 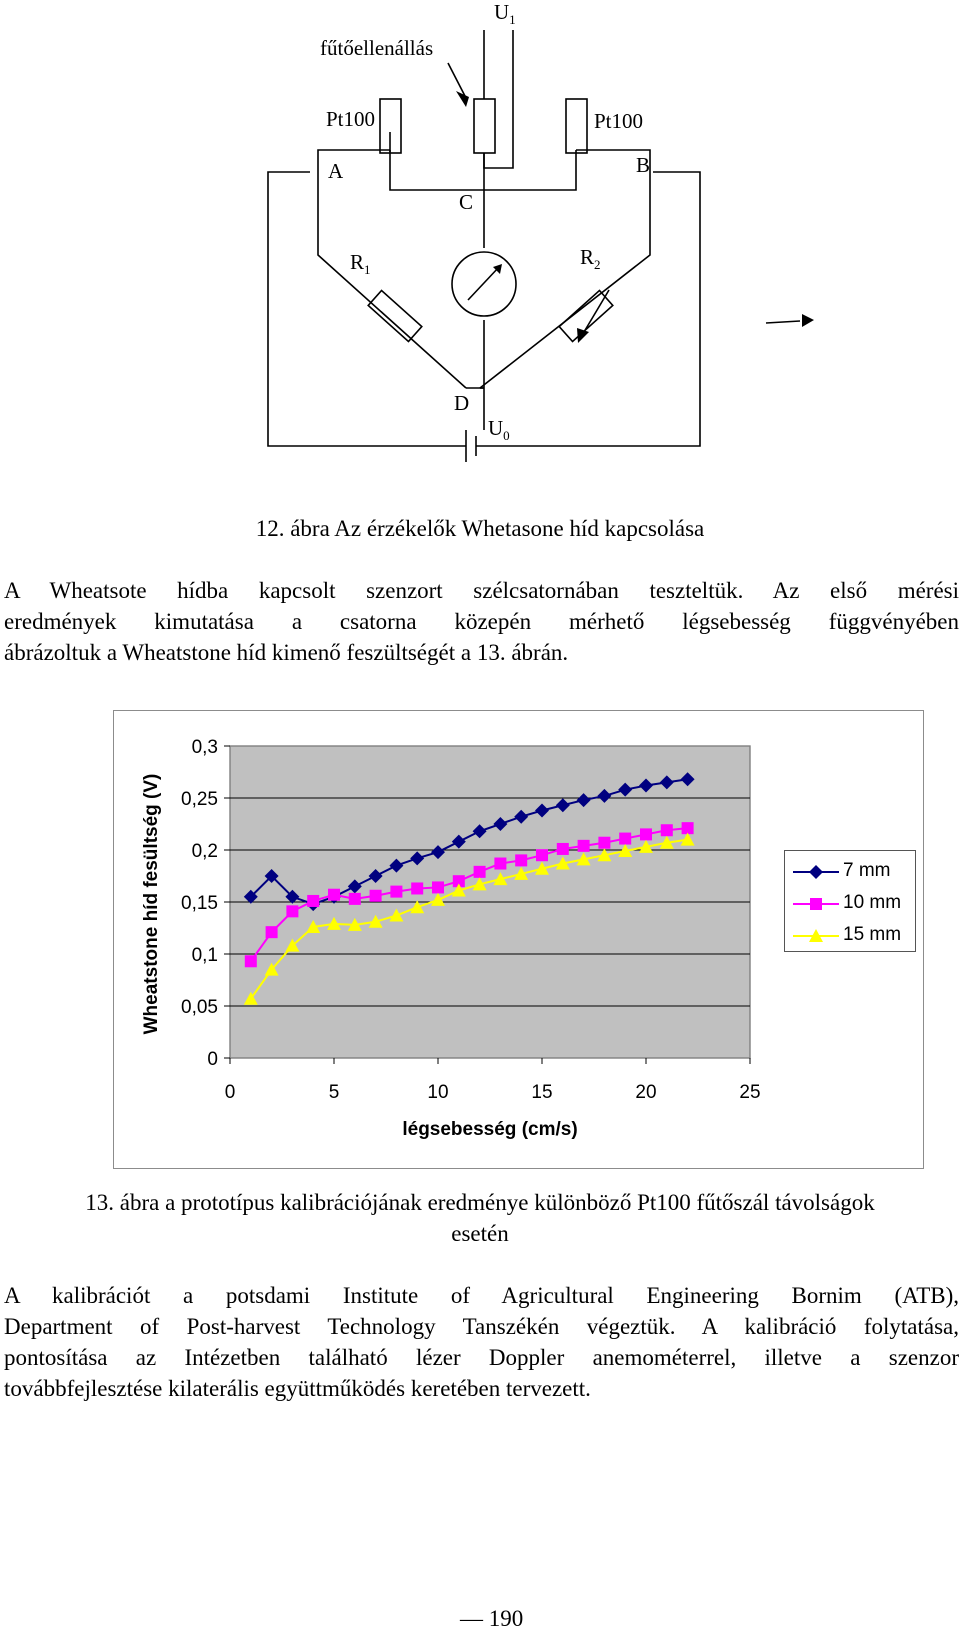 I want to click on page-number-dash: —, so click(x=471, y=1618).